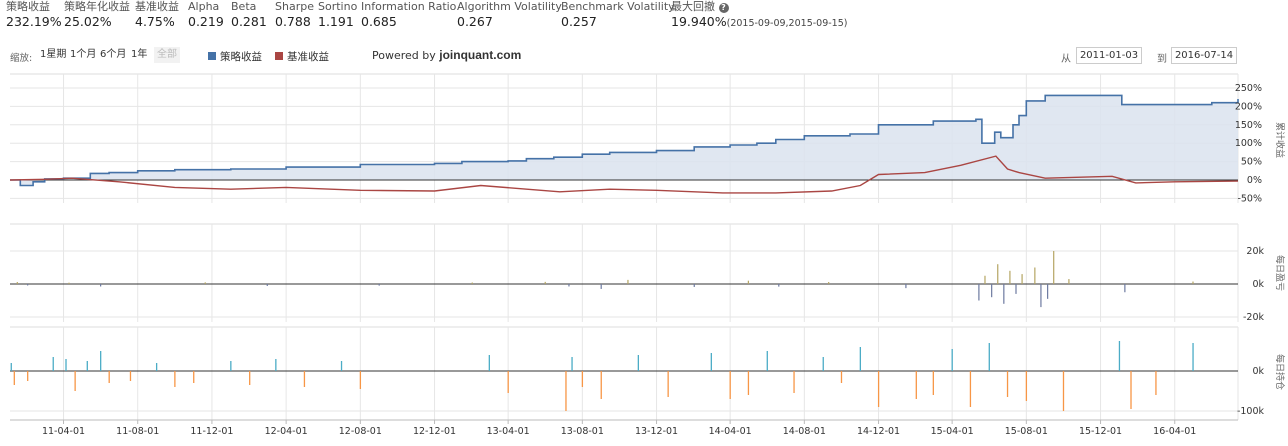 This screenshot has height=446, width=1288. What do you see at coordinates (294, 6) in the screenshot?
I see `stat-label: Sharpe` at bounding box center [294, 6].